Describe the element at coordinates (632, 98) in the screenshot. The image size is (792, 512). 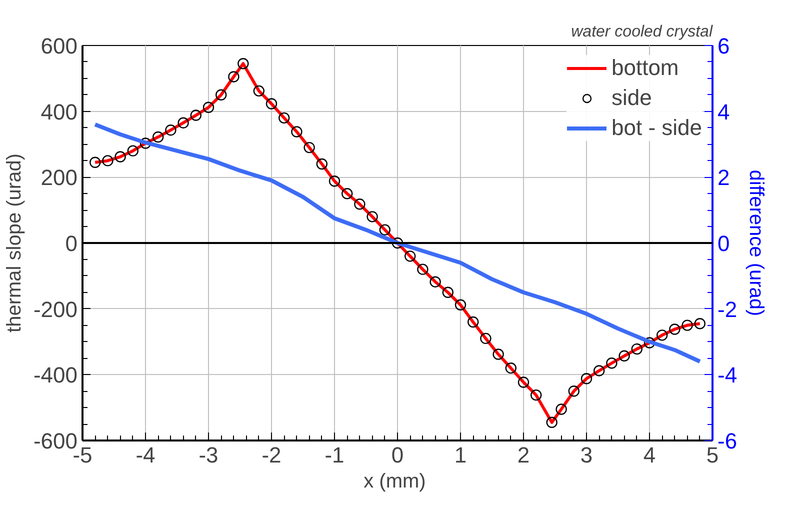
I see `legend-label: side` at that location.